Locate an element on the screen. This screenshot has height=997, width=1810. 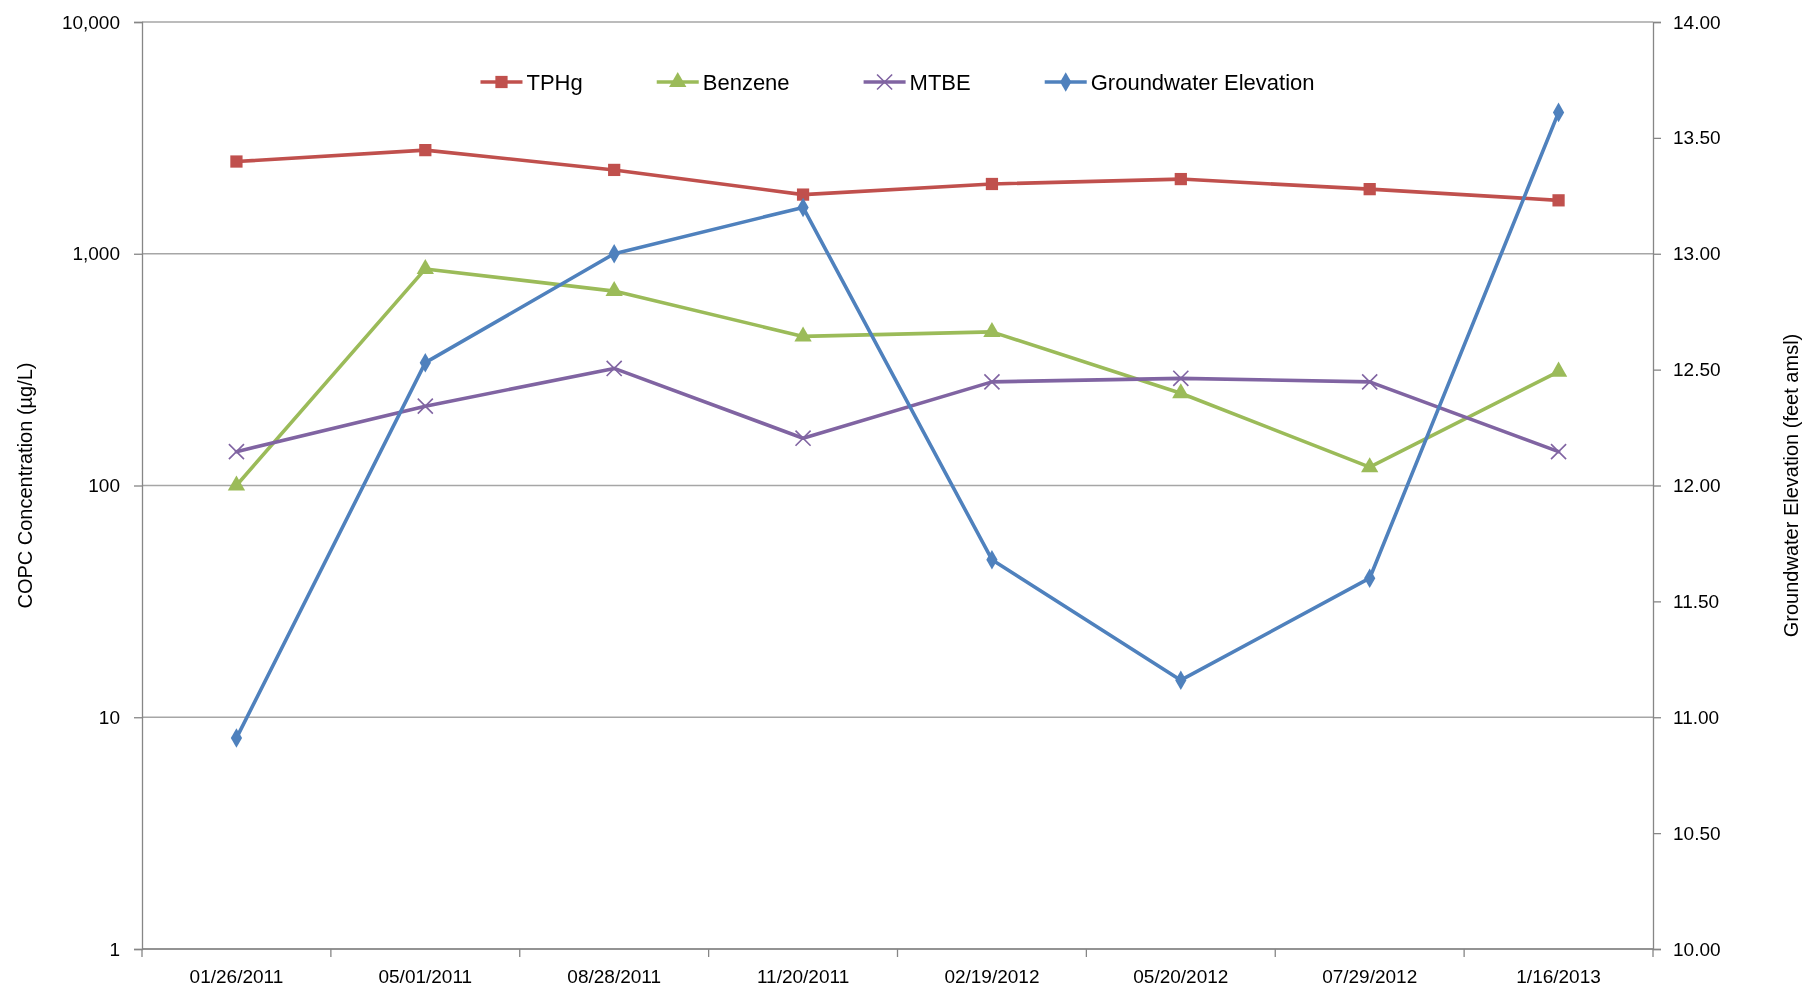
y-axis-title: COPC Concentration (µg/L) is located at coordinates (25, 485).